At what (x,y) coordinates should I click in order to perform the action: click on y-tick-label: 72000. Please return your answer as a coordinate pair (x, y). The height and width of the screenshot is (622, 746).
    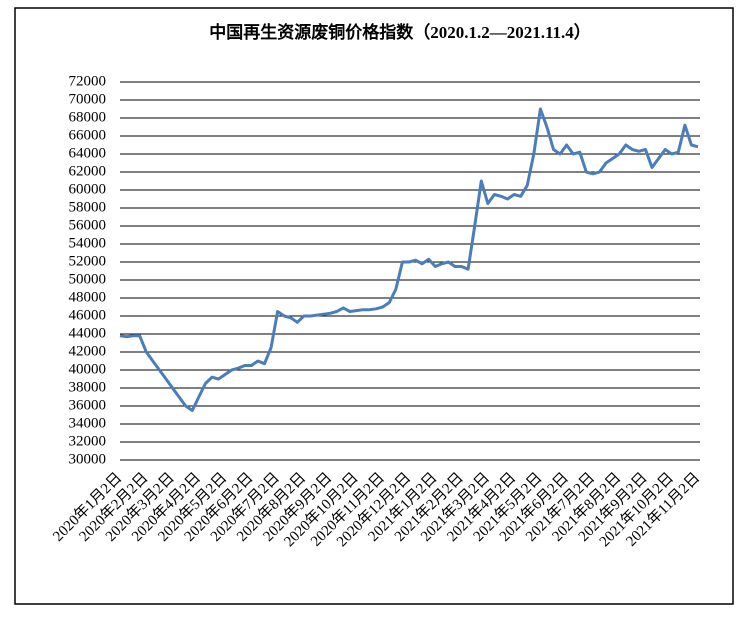
    Looking at the image, I should click on (88, 81).